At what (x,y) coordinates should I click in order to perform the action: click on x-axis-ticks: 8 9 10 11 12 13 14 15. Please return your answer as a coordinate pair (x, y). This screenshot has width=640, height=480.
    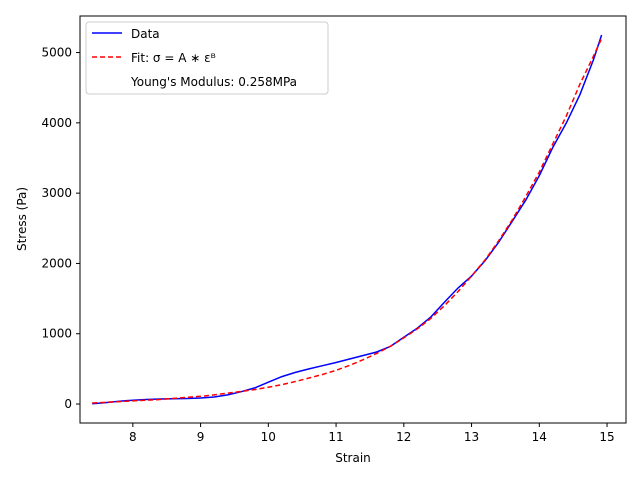
    Looking at the image, I should click on (372, 433).